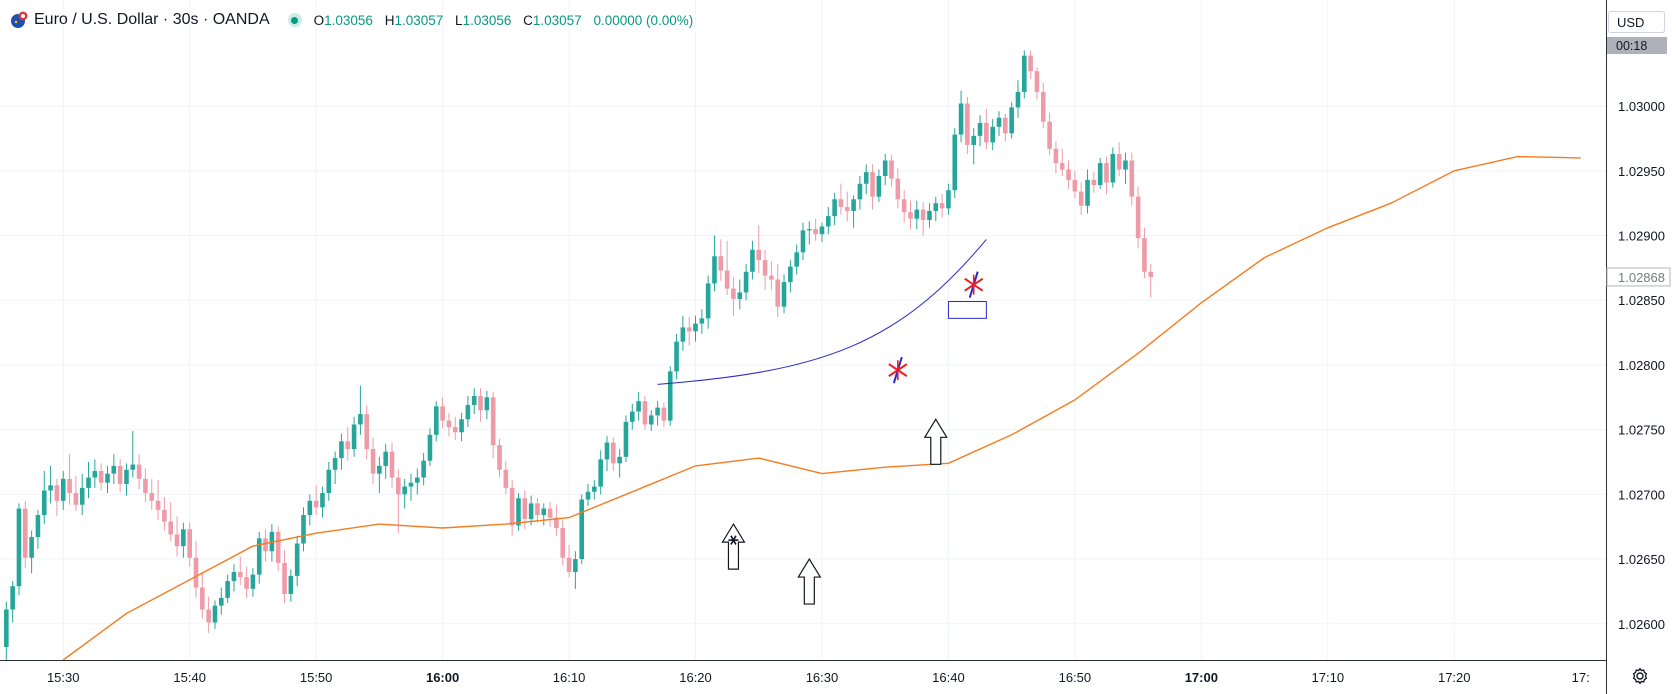  Describe the element at coordinates (1641, 106) in the screenshot. I see `price-tick-label: 1.03000` at that location.